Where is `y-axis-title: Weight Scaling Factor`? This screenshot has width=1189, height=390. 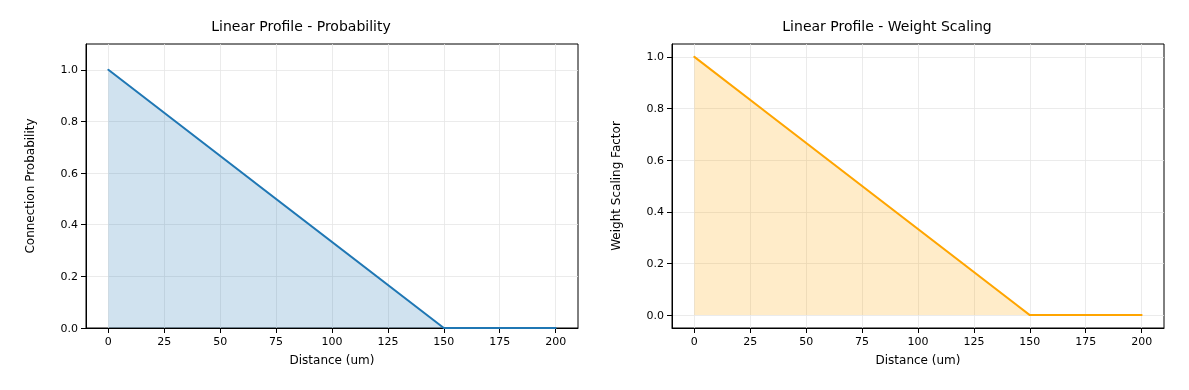
y-axis-title: Weight Scaling Factor is located at coordinates (616, 186).